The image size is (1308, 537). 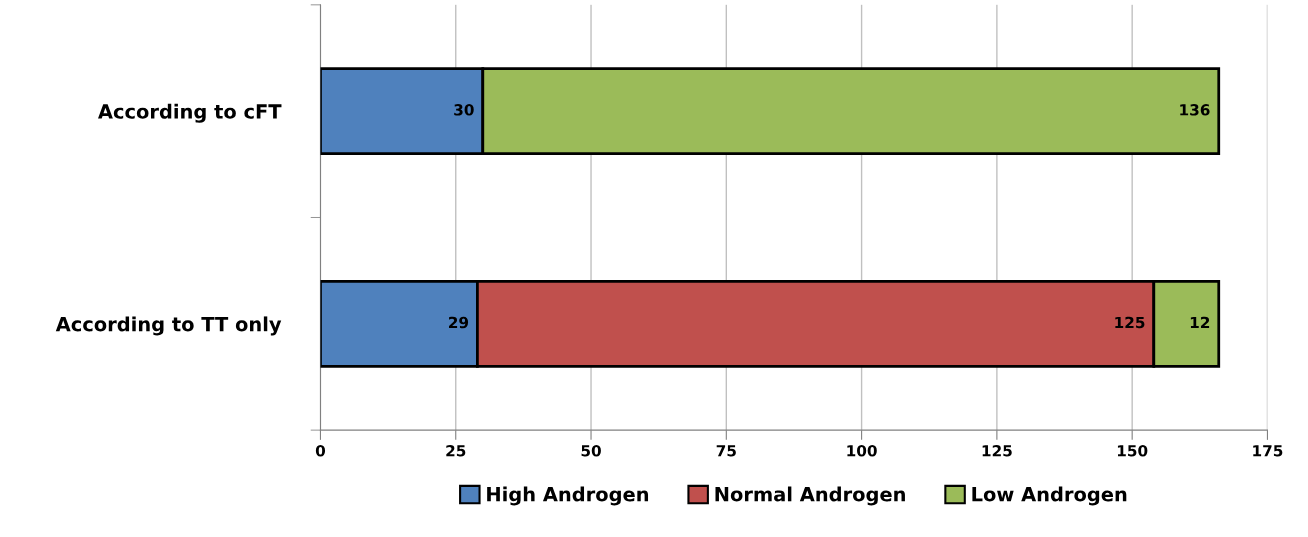 I want to click on data-label: 12, so click(x=1200, y=322).